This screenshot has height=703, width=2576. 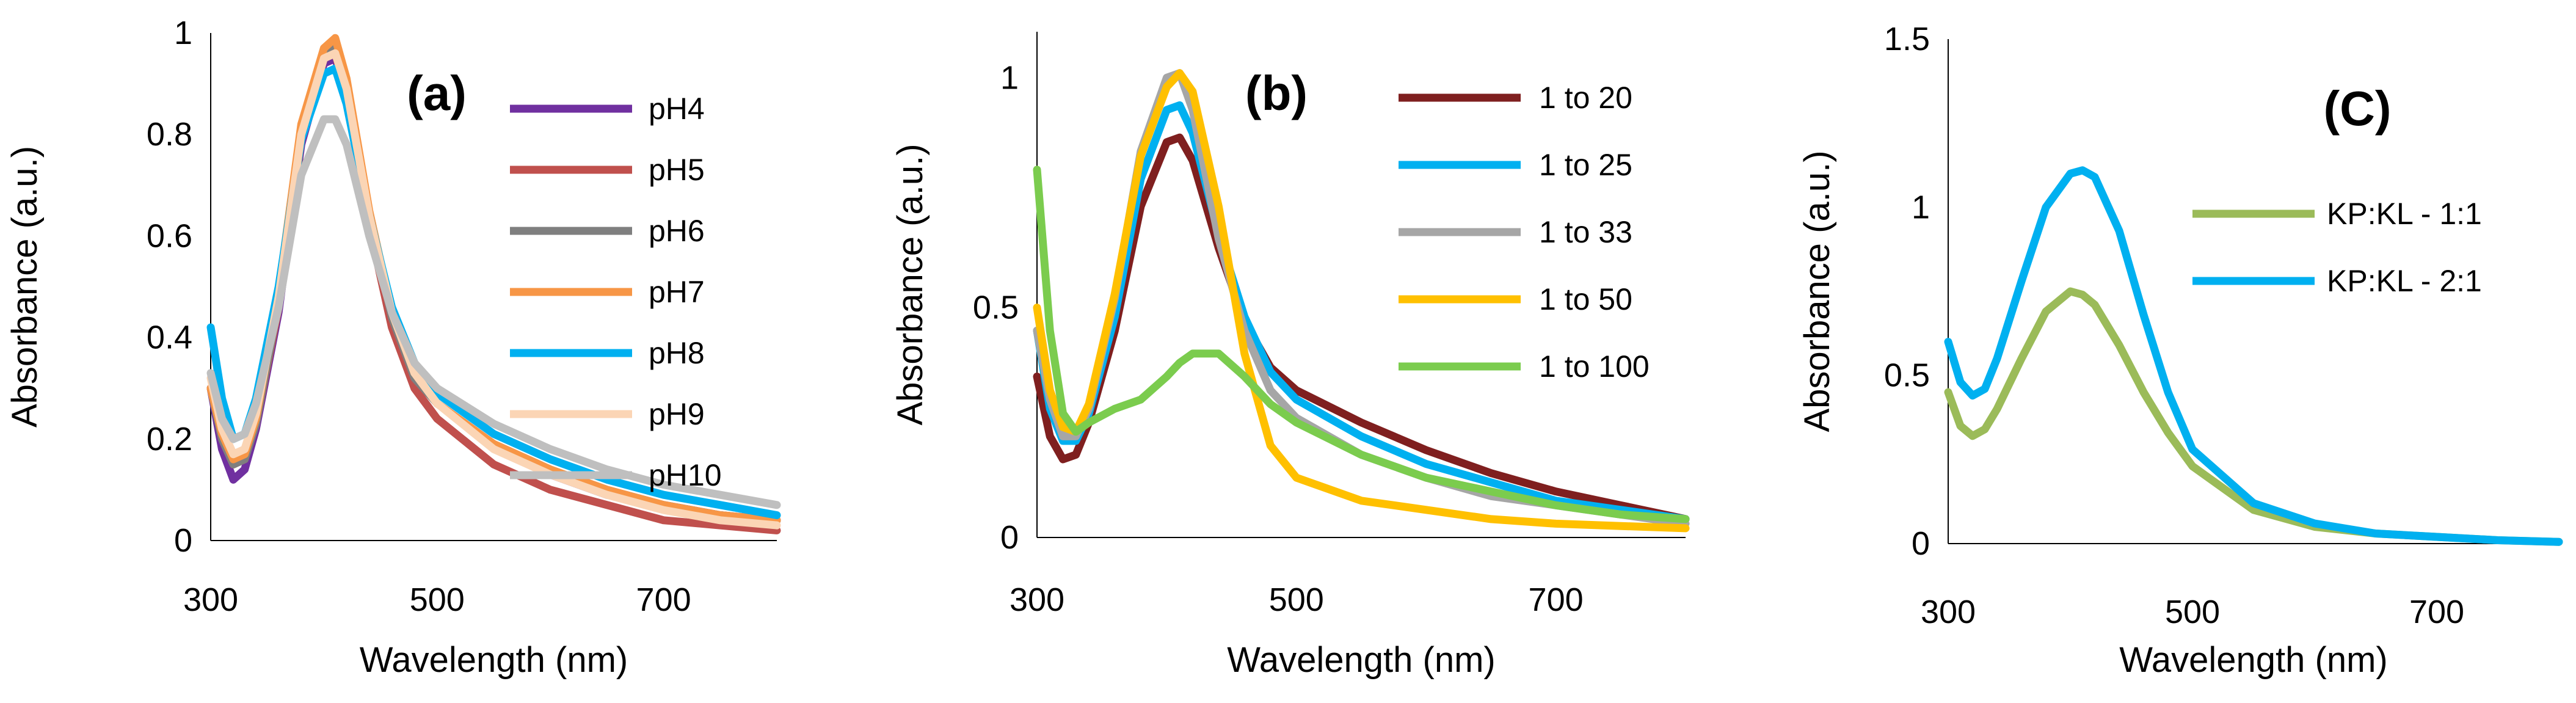 I want to click on legend-label: pH6, so click(x=677, y=231).